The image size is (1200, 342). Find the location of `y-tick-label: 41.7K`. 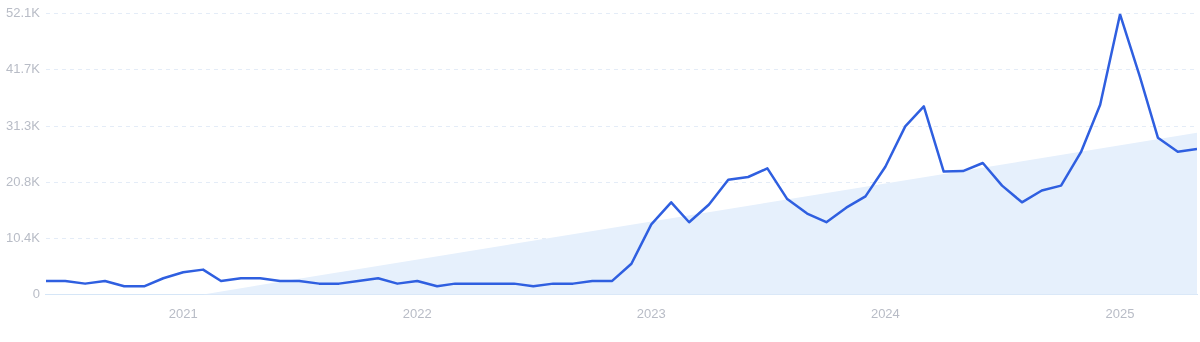

y-tick-label: 41.7K is located at coordinates (23, 69).